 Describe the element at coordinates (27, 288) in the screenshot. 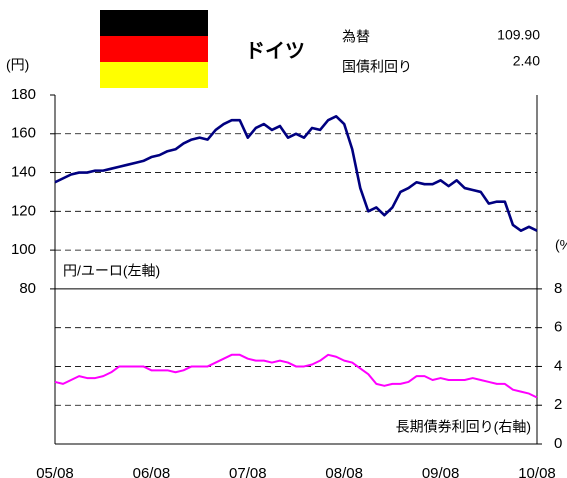

I see `y-tick-label: 80` at that location.